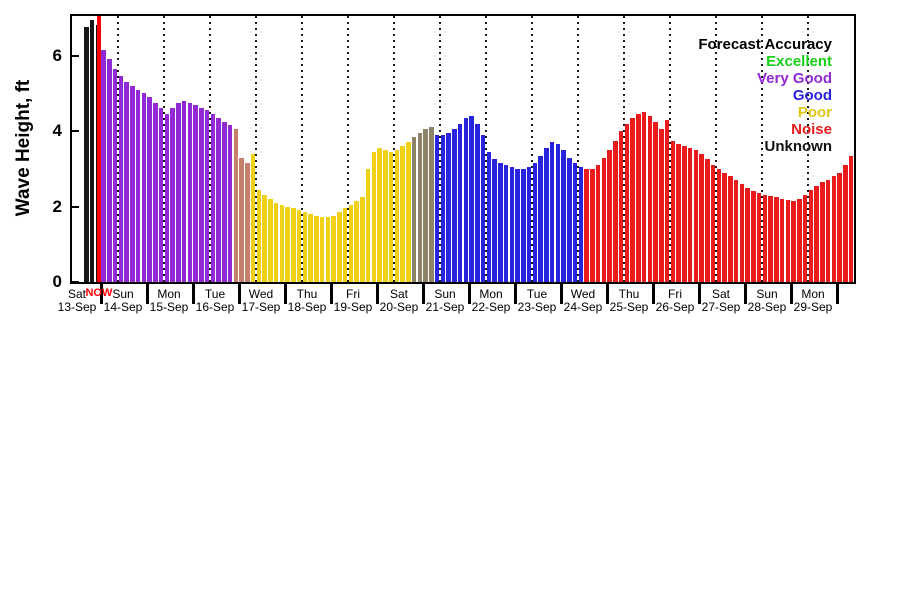 This screenshot has height=600, width=900. What do you see at coordinates (77, 307) in the screenshot?
I see `x-tick-date: 13-Sep` at bounding box center [77, 307].